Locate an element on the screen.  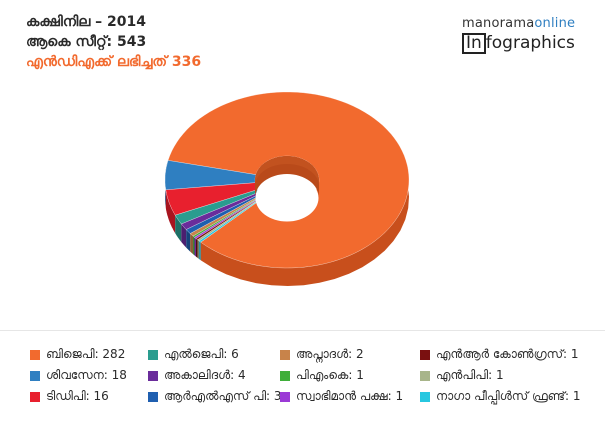
legend-item: എൻആർ കോൺഗ്രസ്: 1 is located at coordinates (505, 354).